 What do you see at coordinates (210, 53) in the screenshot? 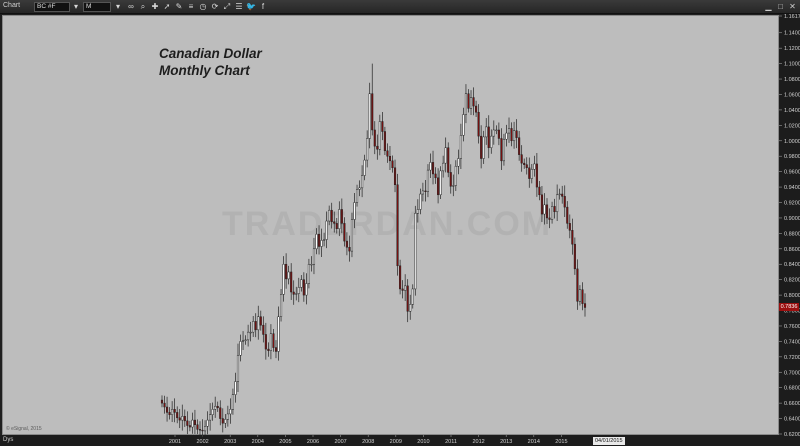
I see `chart-annotation-title: Canadian Dollar` at bounding box center [210, 53].